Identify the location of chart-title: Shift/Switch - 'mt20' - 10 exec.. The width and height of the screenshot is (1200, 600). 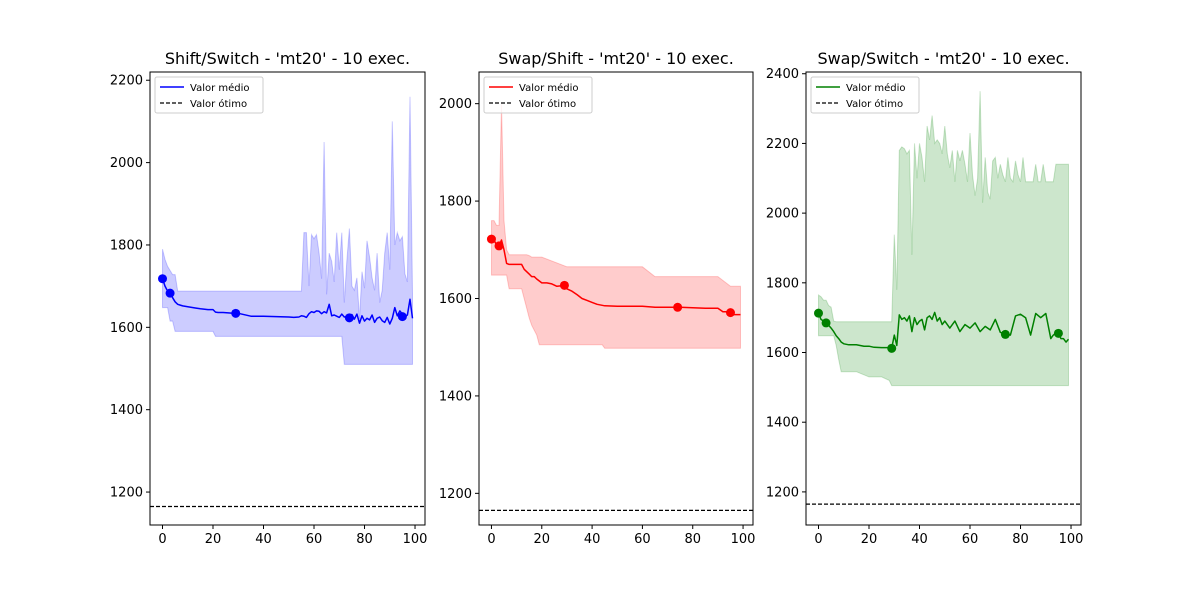
(287, 58).